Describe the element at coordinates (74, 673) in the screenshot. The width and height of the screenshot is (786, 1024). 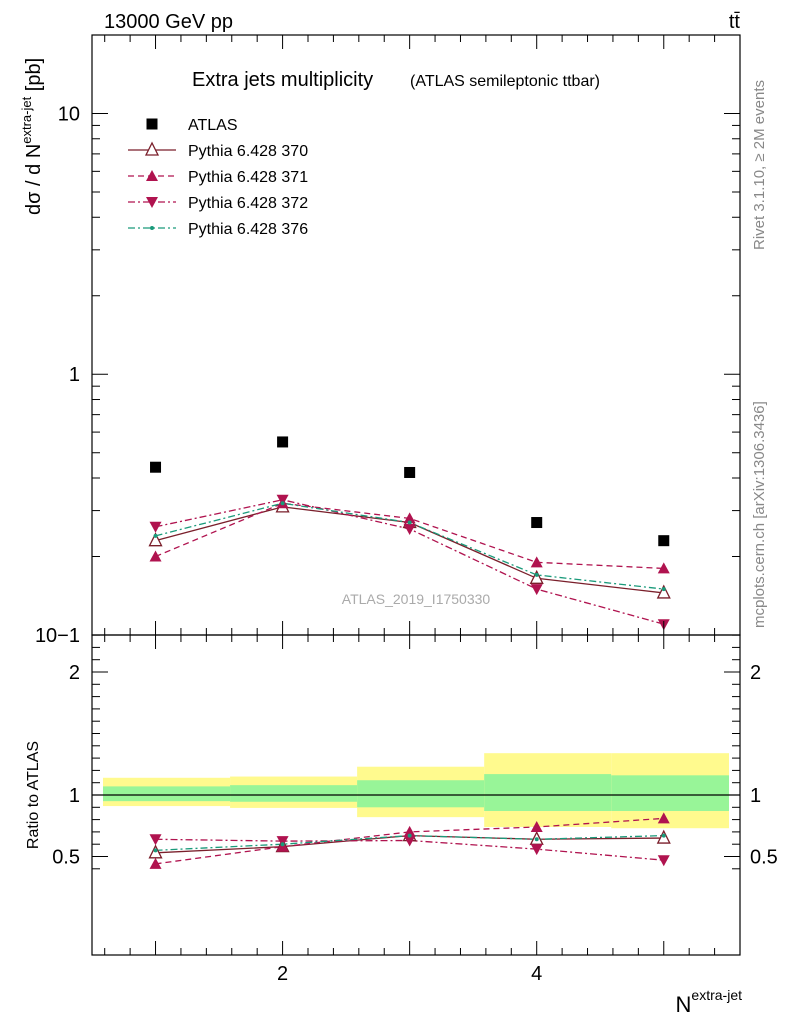
I see `ratio-y-tick-label: 2` at that location.